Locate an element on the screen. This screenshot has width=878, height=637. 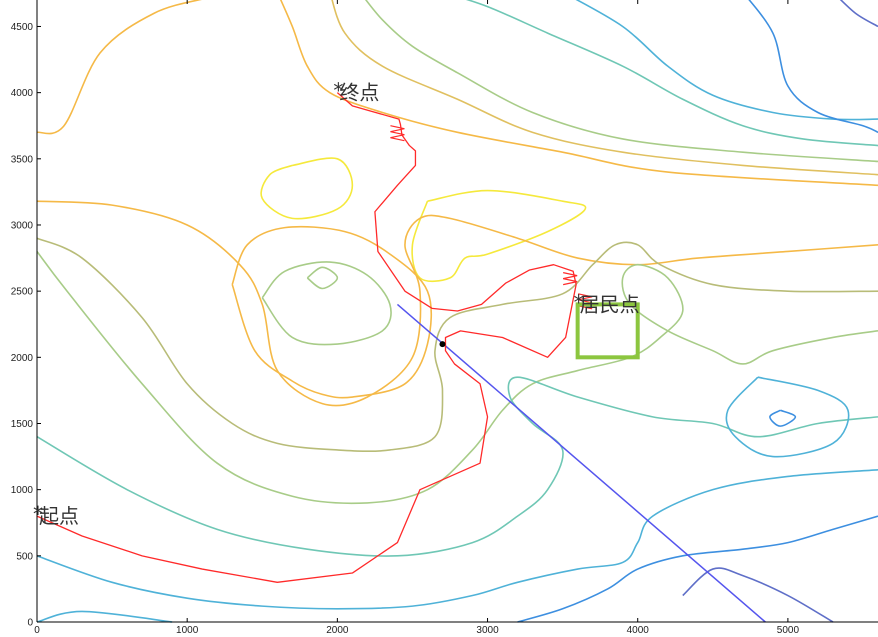
x-tick-label-0: 0 is located at coordinates (37, 630).